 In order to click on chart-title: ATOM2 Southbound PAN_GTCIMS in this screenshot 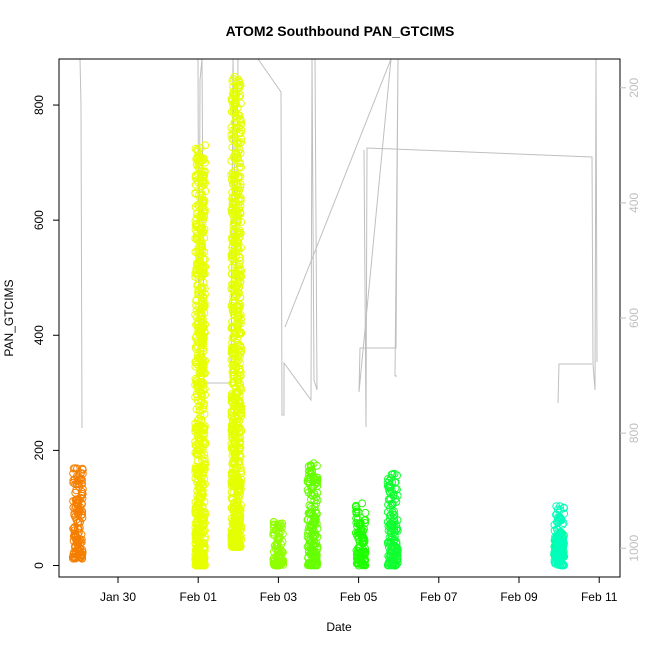, I will do `click(340, 31)`.